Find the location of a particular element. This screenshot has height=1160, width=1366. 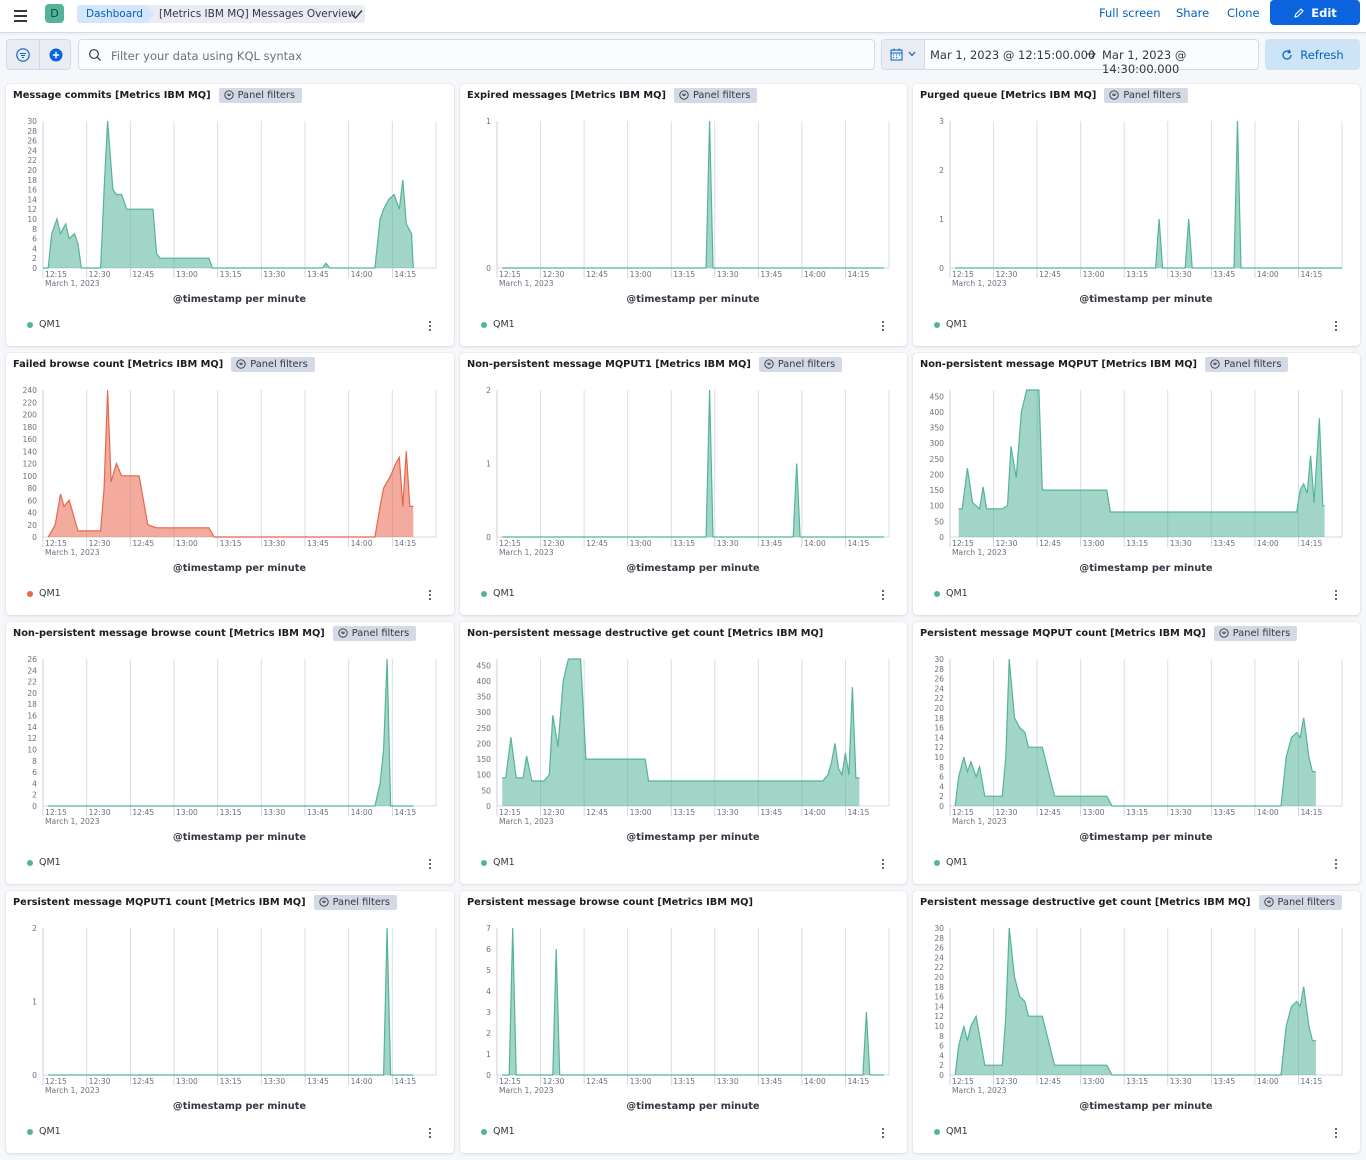

y-tick-label: 20 is located at coordinates (32, 170).